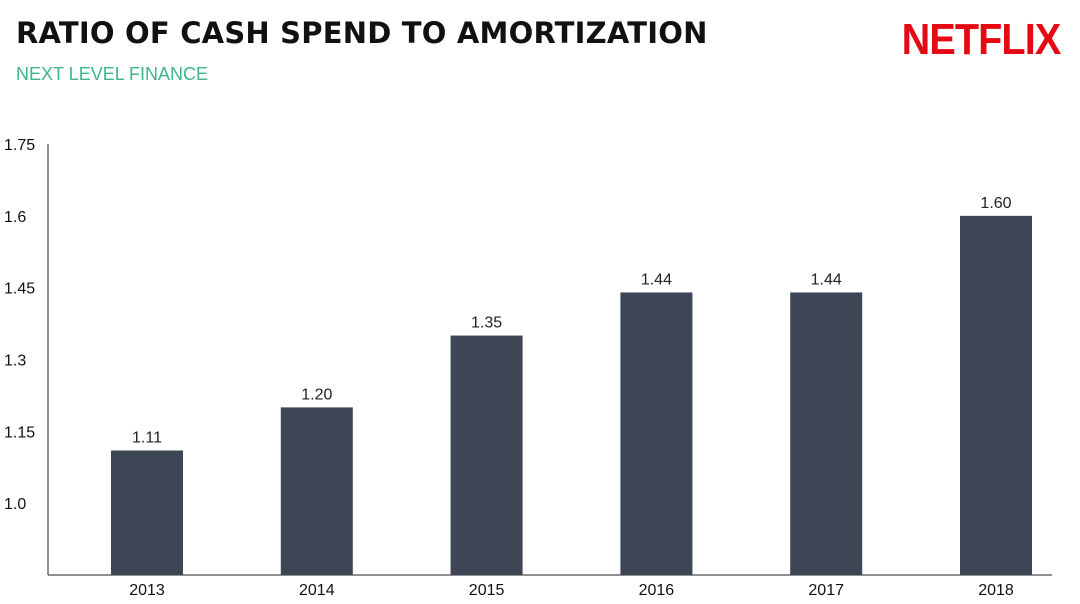 This screenshot has height=604, width=1080. Describe the element at coordinates (15, 217) in the screenshot. I see `y-tick-label: 1.6` at that location.